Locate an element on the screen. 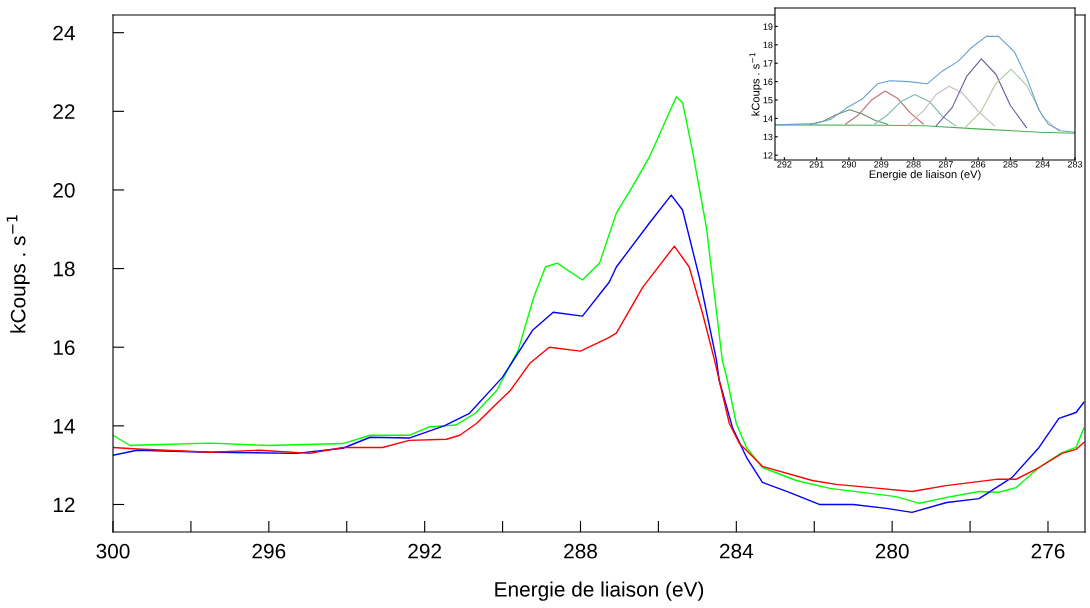  y-tick-label: 17 is located at coordinates (768, 63).